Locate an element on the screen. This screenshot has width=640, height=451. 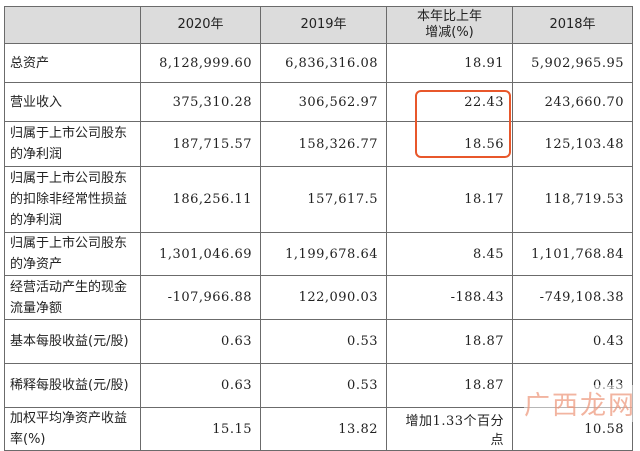
header-2020: 2020年 is located at coordinates (200, 25).